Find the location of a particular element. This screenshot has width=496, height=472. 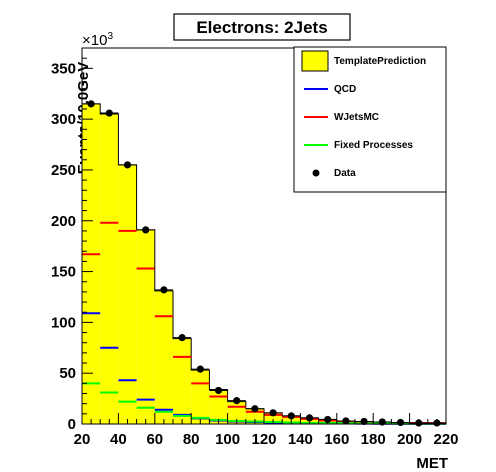

y-multiplier: ×10³ is located at coordinates (97, 40).